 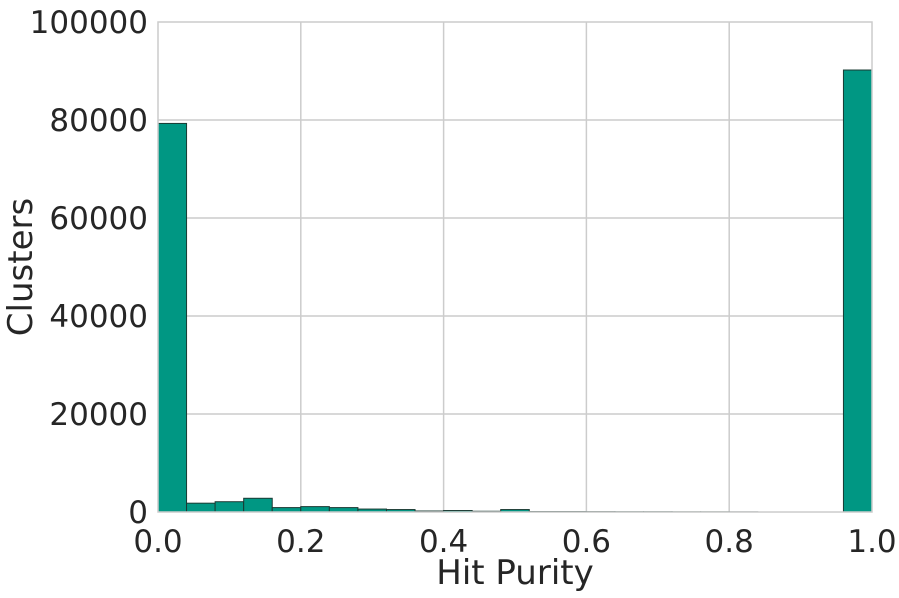 What do you see at coordinates (21, 267) in the screenshot?
I see `y-axis-label: Clusters` at bounding box center [21, 267].